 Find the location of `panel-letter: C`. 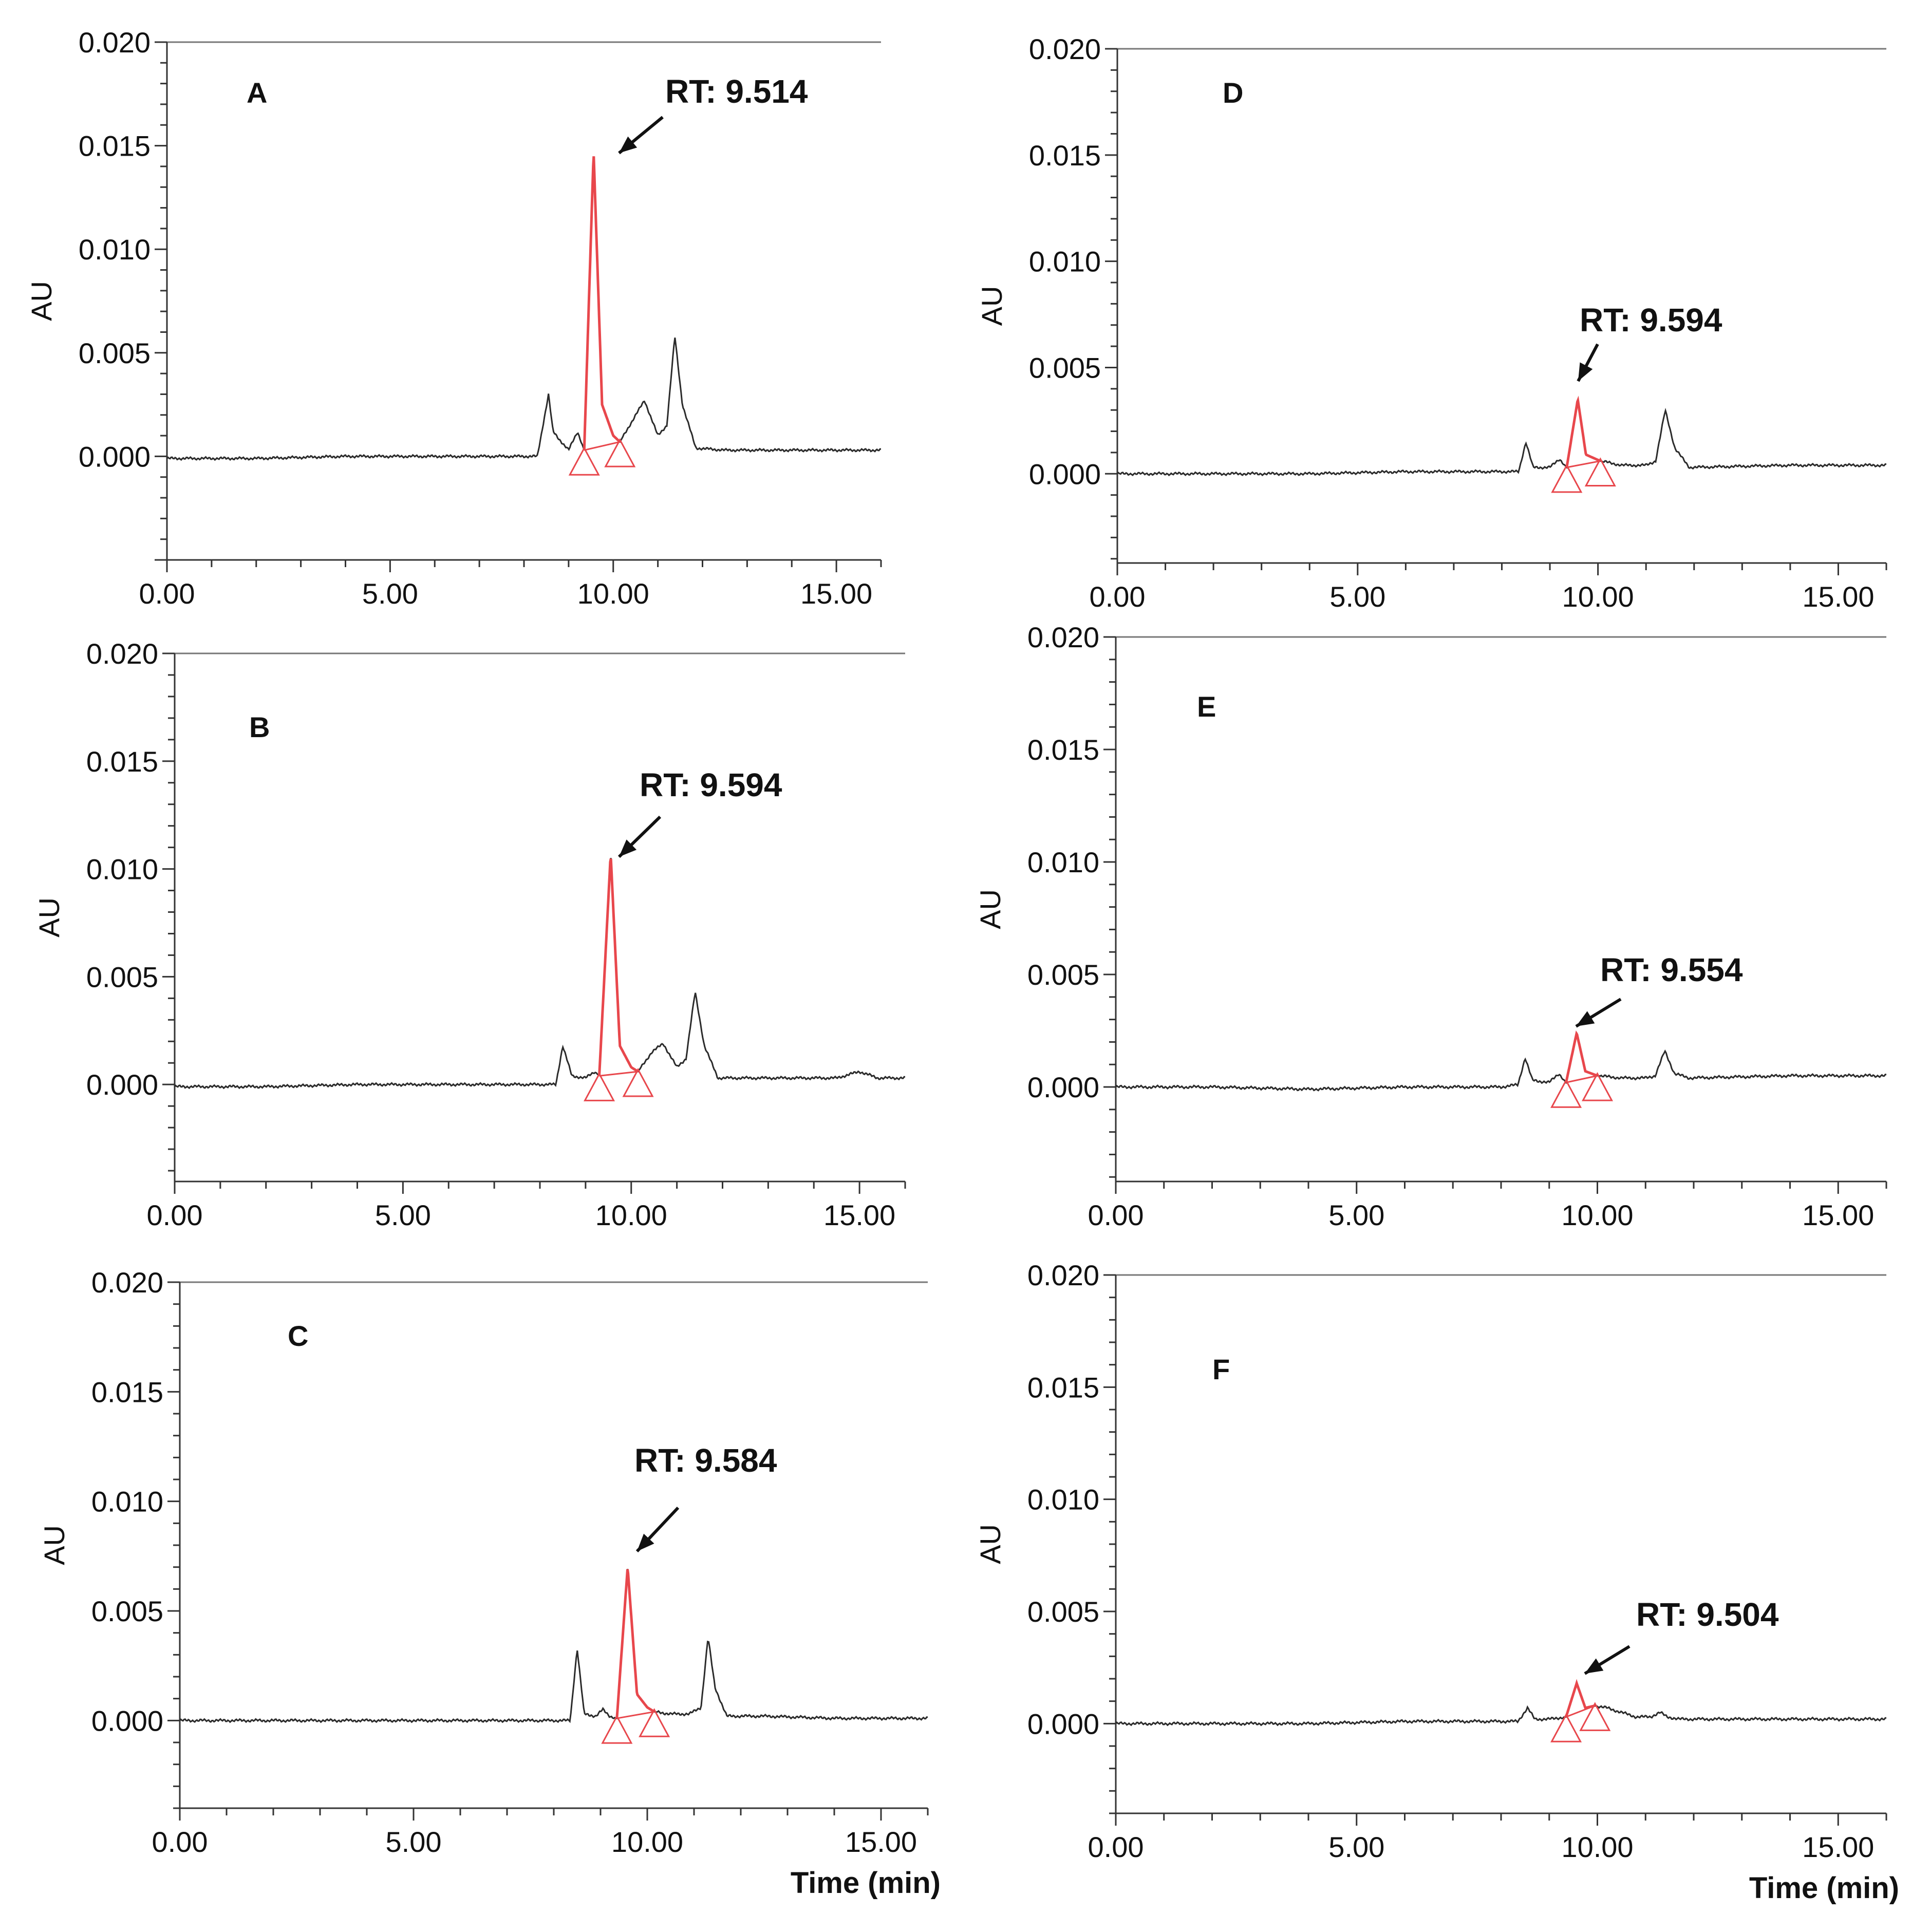

panel-letter: C is located at coordinates (298, 1336).